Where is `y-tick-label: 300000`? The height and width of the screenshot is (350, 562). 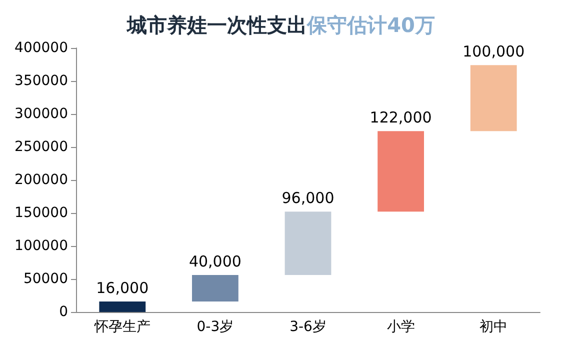
y-tick-label: 300000 is located at coordinates (41, 114).